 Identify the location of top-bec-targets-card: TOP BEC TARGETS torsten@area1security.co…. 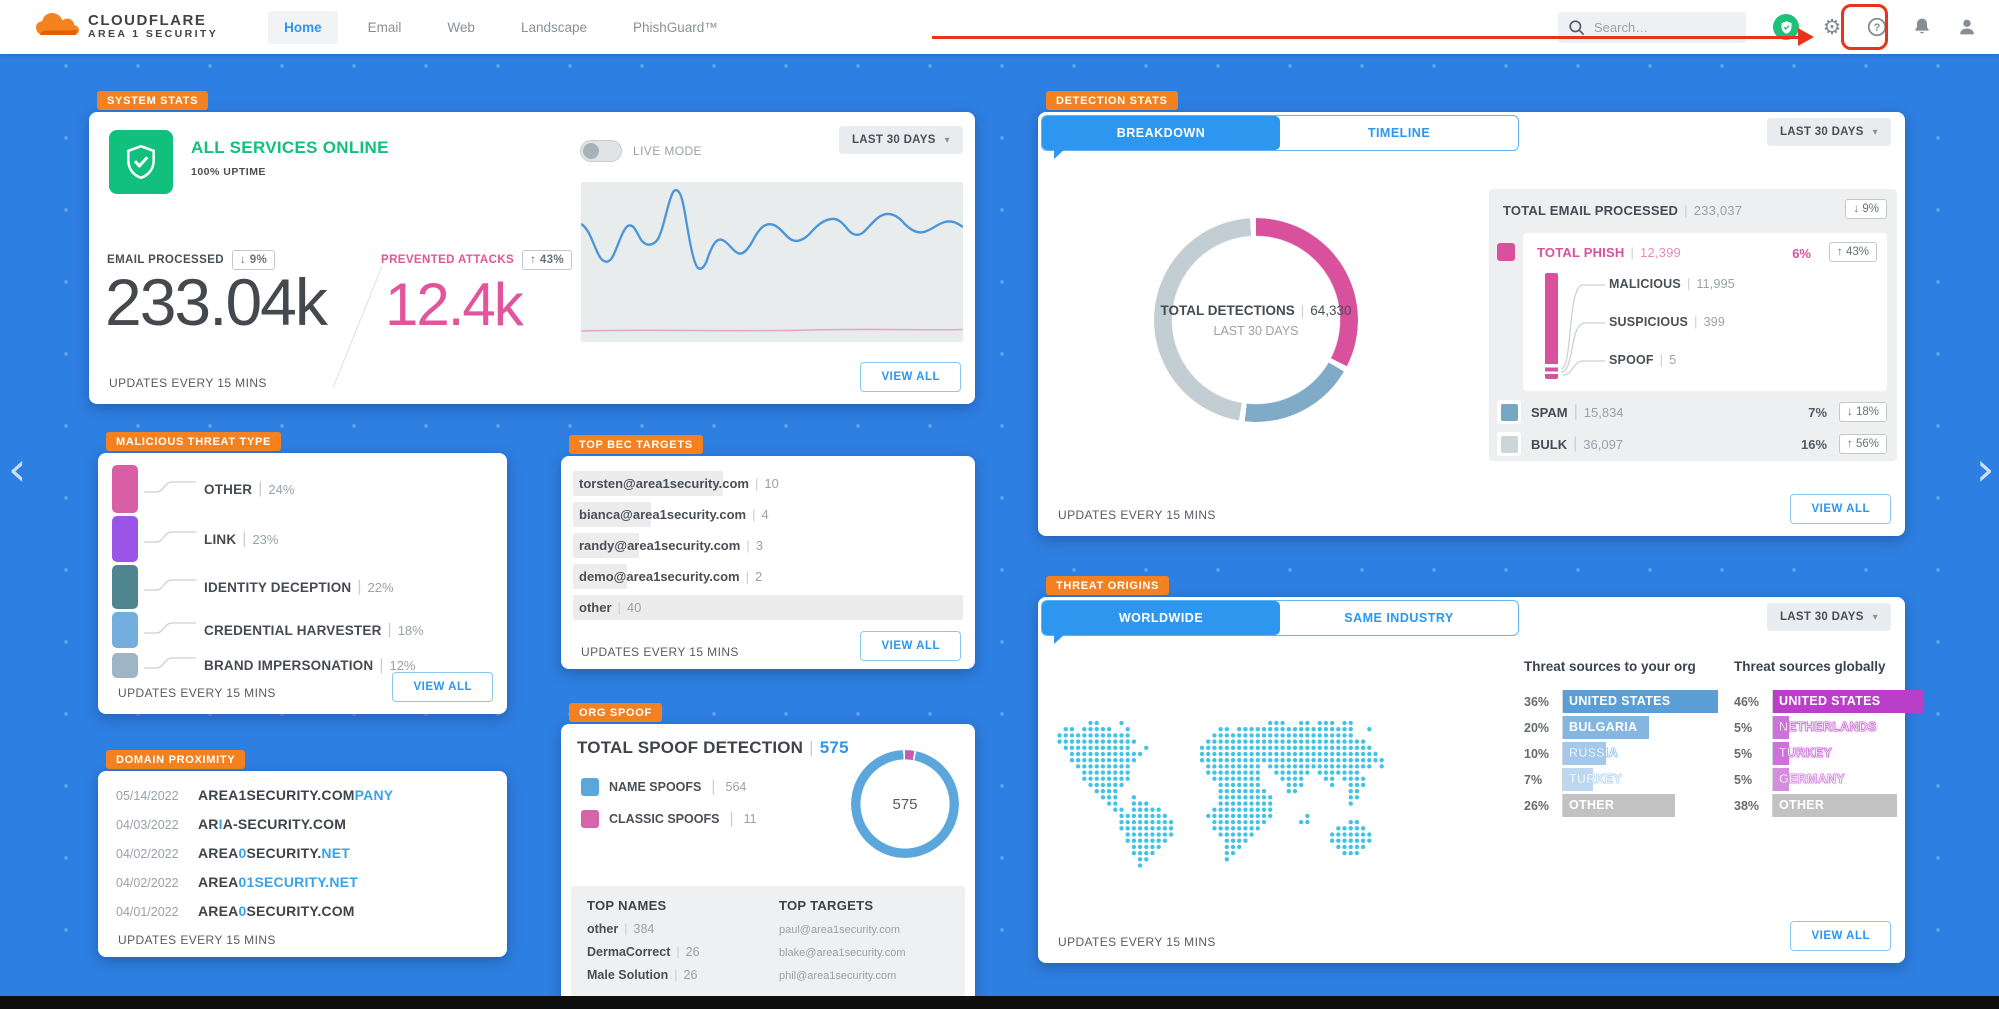
(768, 552).